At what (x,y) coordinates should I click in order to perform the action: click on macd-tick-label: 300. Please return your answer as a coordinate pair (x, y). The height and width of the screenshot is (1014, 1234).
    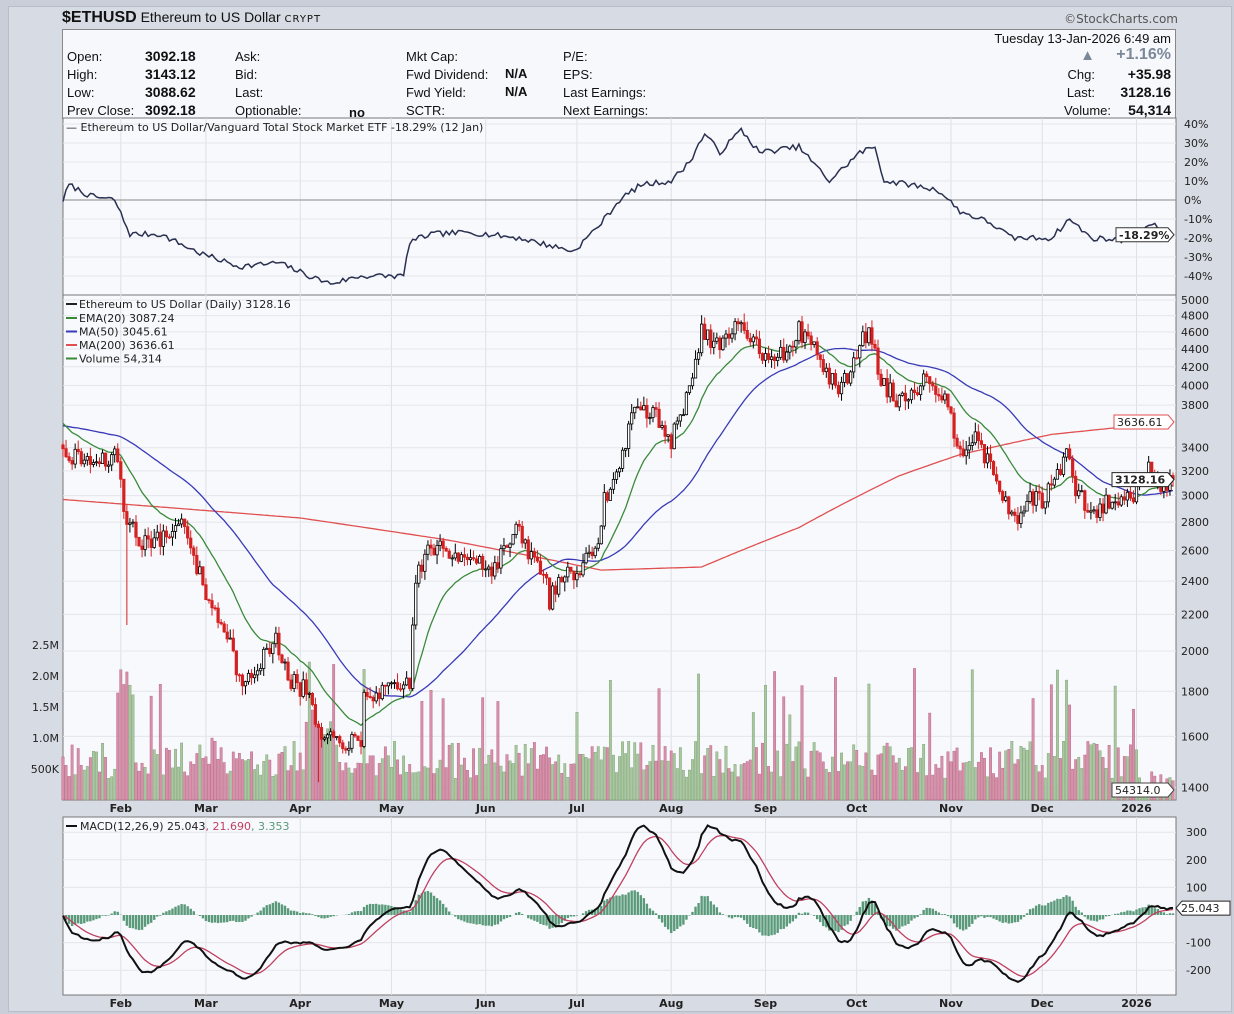
    Looking at the image, I should click on (1196, 832).